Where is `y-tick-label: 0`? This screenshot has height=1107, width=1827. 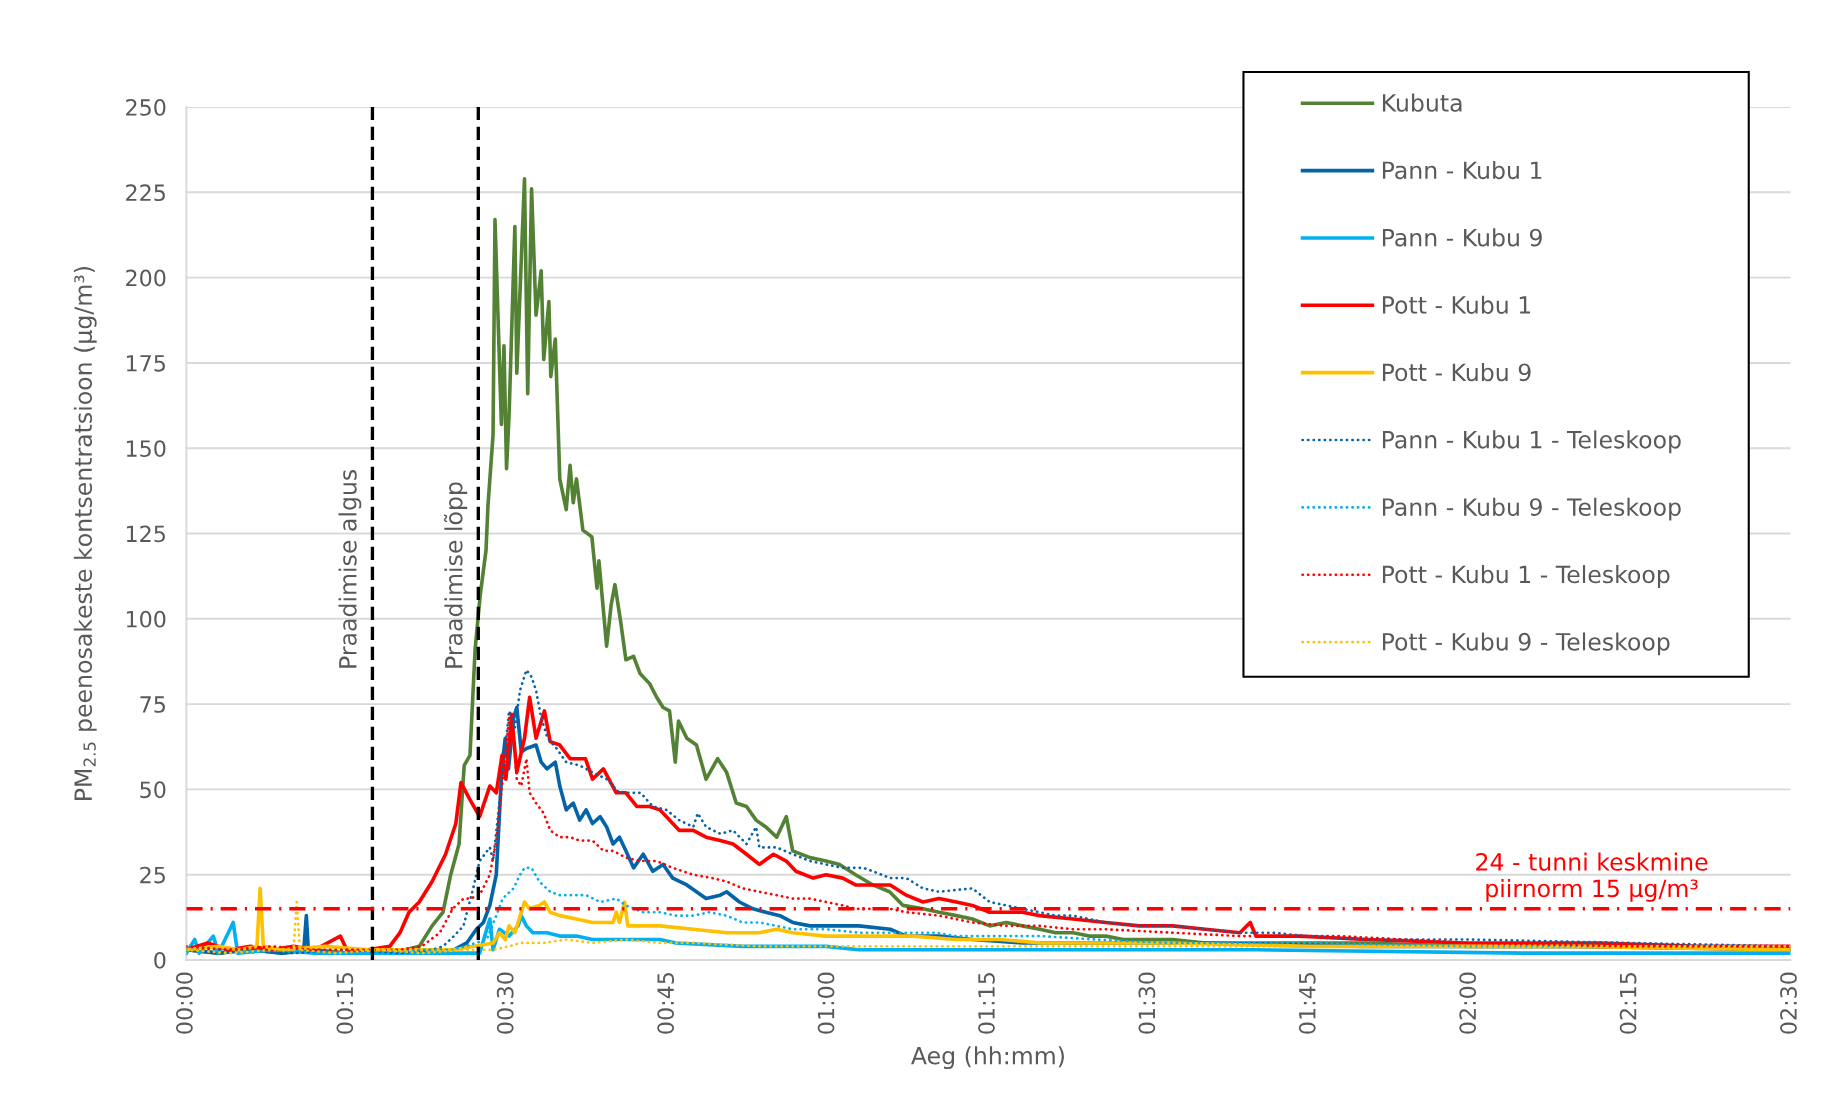
y-tick-label: 0 is located at coordinates (160, 960).